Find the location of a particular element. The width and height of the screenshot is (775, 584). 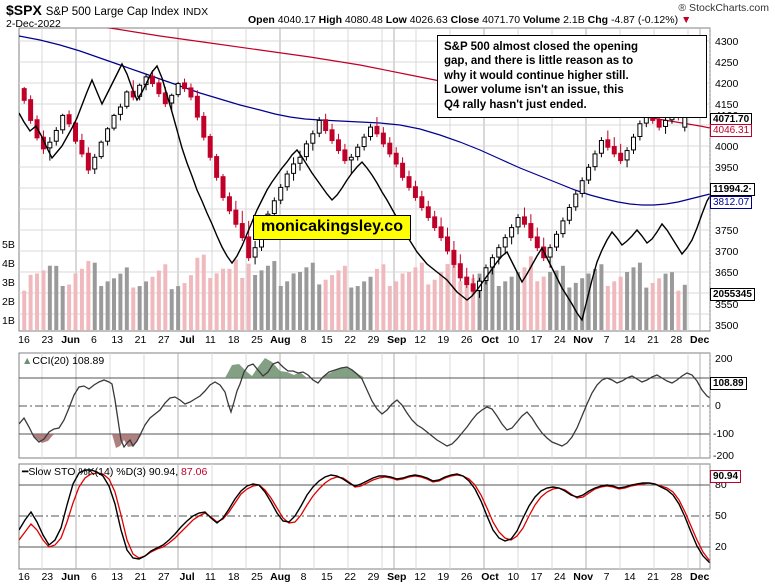

low-value: 4026.63 is located at coordinates (428, 20).